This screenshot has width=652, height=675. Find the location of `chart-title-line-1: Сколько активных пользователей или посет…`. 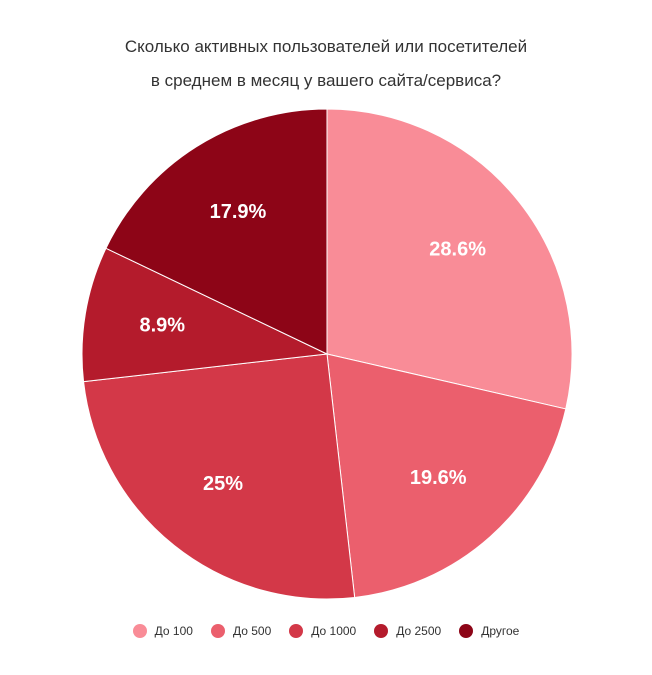

chart-title-line-1: Сколько активных пользователей или посет… is located at coordinates (326, 46).